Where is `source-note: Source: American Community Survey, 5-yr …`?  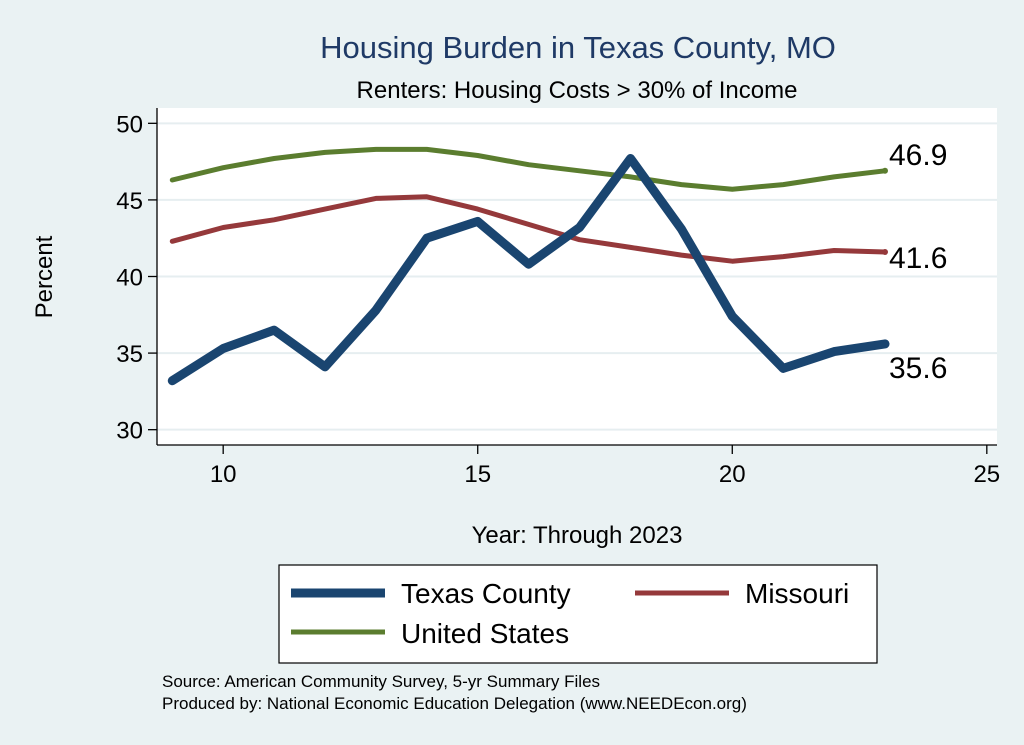
source-note: Source: American Community Survey, 5-yr … is located at coordinates (381, 681).